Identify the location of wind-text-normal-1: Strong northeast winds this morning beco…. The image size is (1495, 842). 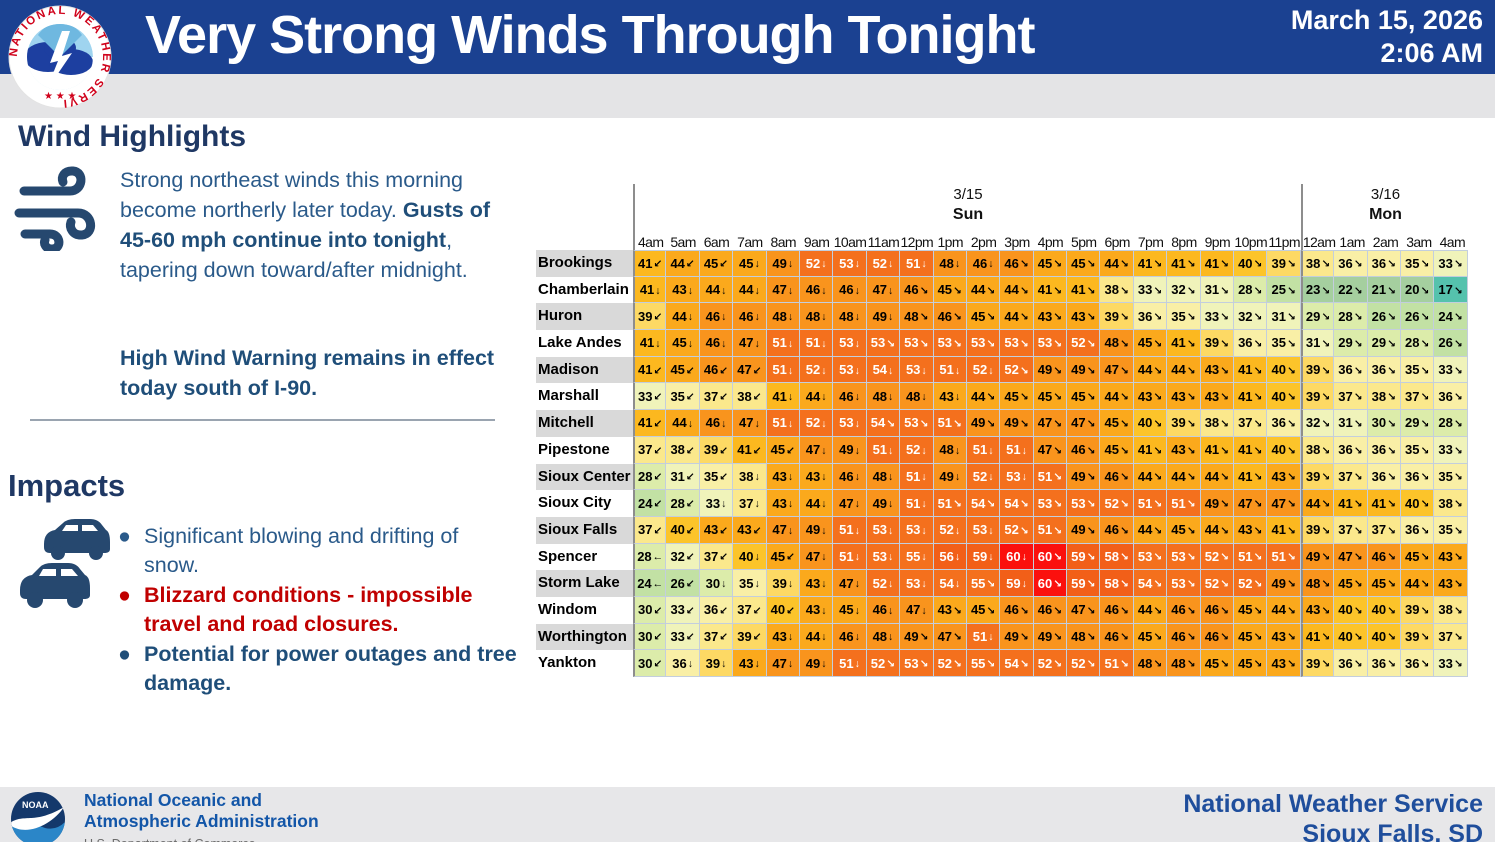
(291, 195).